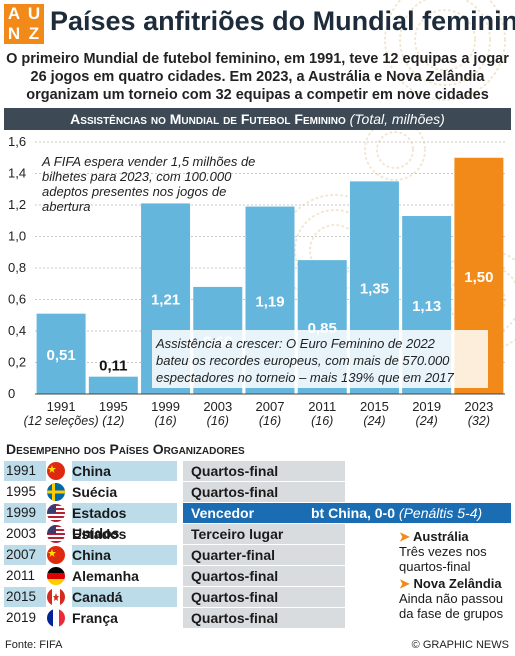  What do you see at coordinates (25, 513) in the screenshot?
I see `row-year: 1999` at bounding box center [25, 513].